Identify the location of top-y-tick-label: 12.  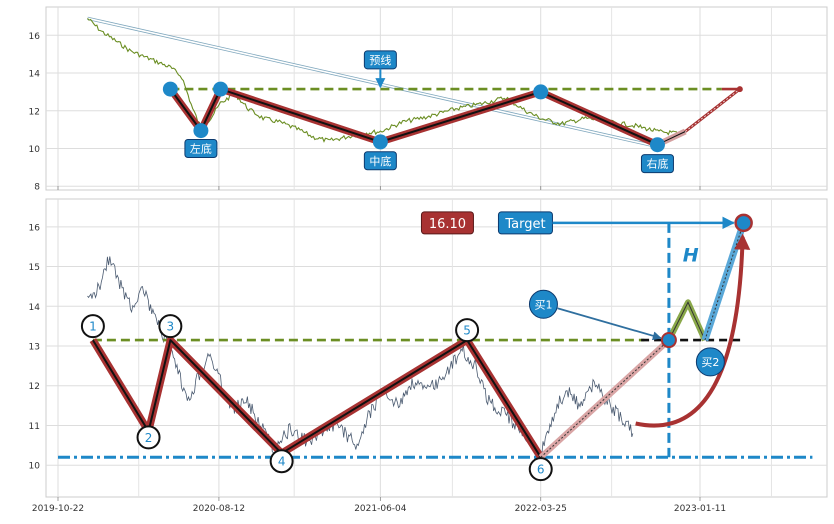
(34, 112).